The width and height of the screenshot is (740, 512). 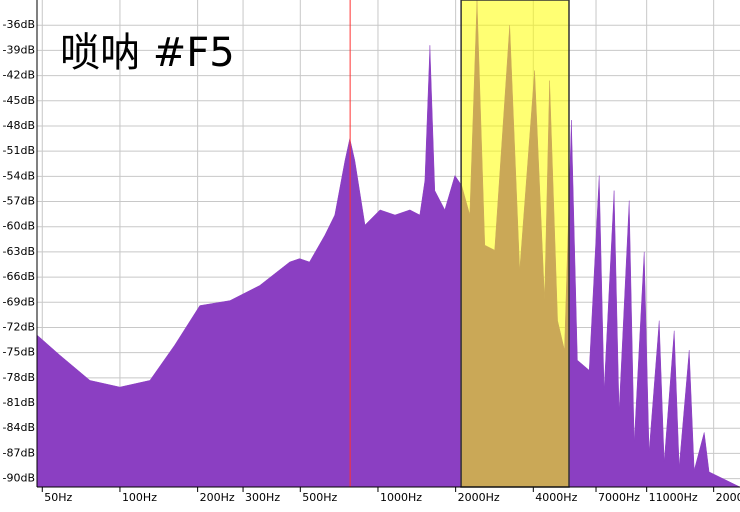 What do you see at coordinates (19, 175) in the screenshot?
I see `y-tick-label: -54dB` at bounding box center [19, 175].